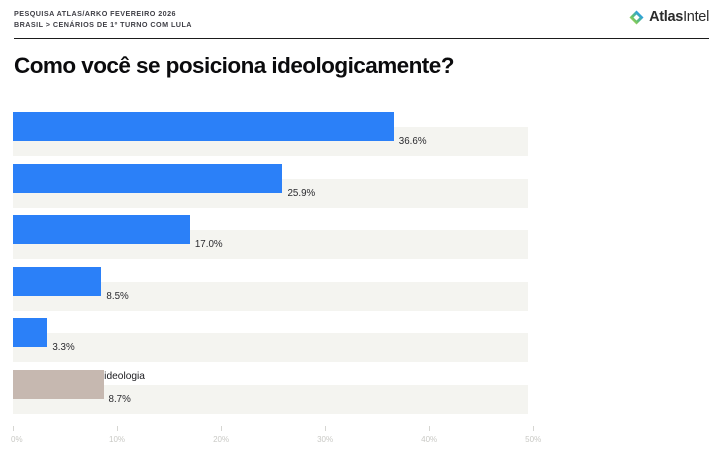  I want to click on bar-value-label: 8.7%, so click(119, 399).